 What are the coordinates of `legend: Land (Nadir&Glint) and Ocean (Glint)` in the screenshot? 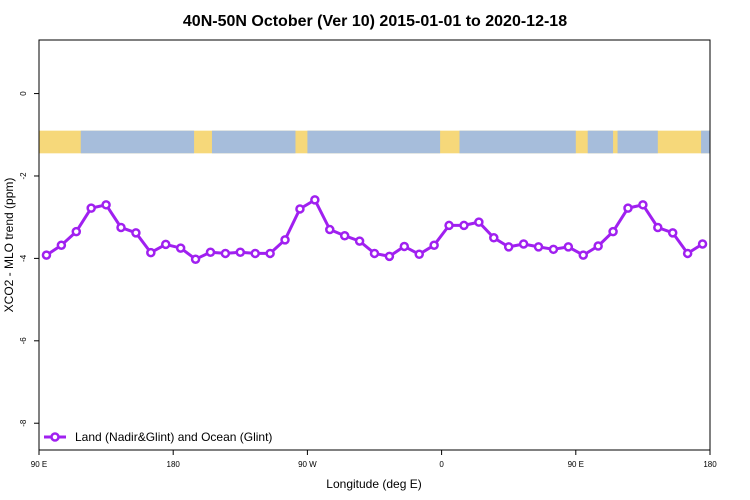 It's located at (158, 437).